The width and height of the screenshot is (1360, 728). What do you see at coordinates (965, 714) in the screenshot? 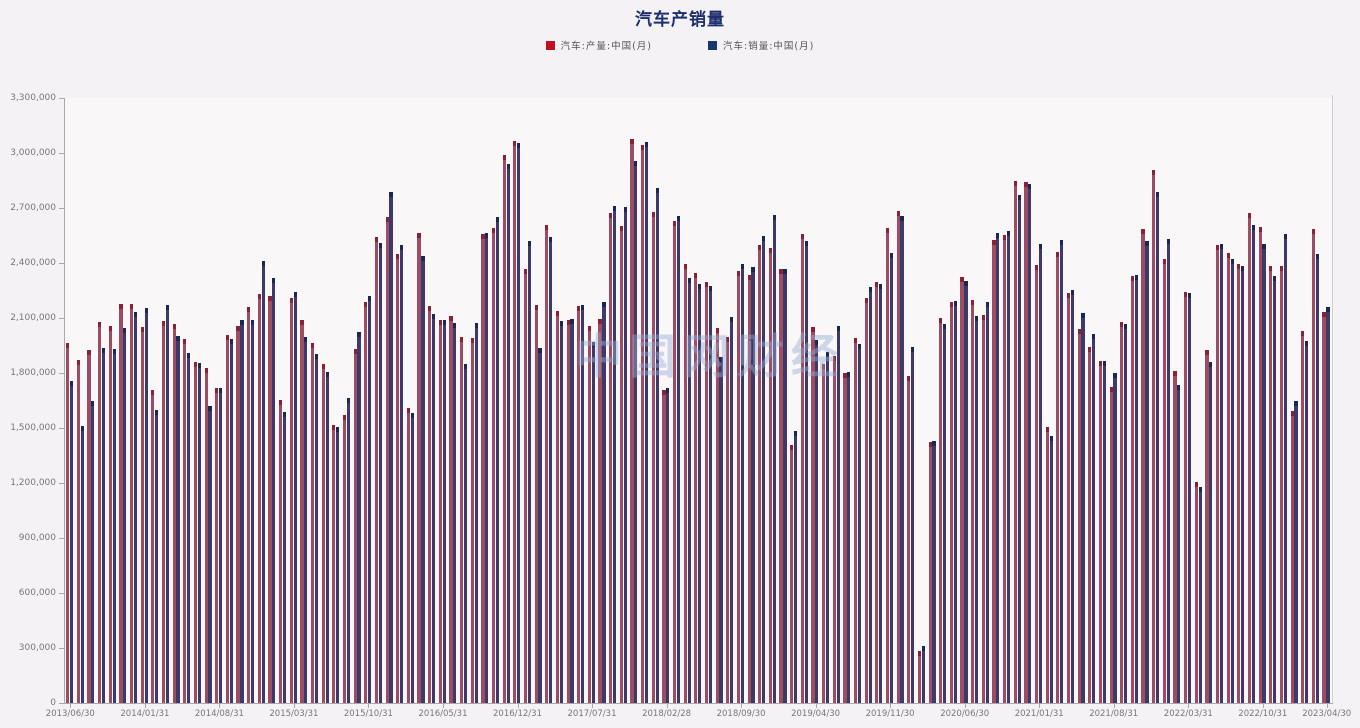
I see `x-tick-label: 2020/06/30` at bounding box center [965, 714].